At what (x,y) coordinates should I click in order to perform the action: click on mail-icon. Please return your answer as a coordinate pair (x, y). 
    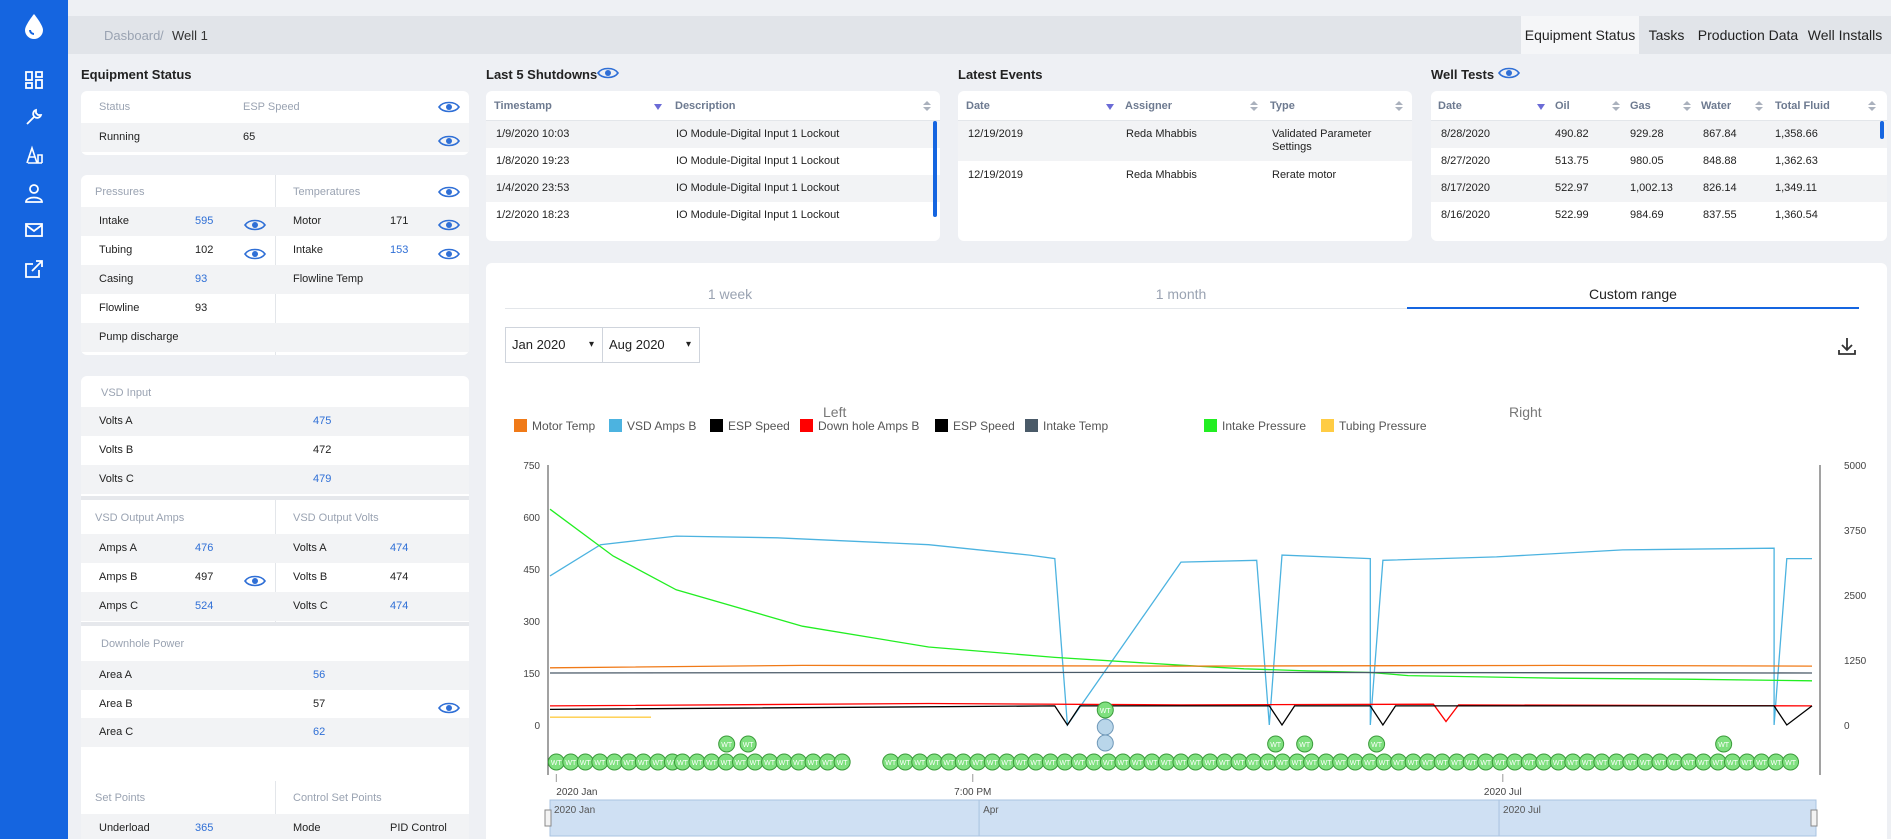
    Looking at the image, I should click on (34, 230).